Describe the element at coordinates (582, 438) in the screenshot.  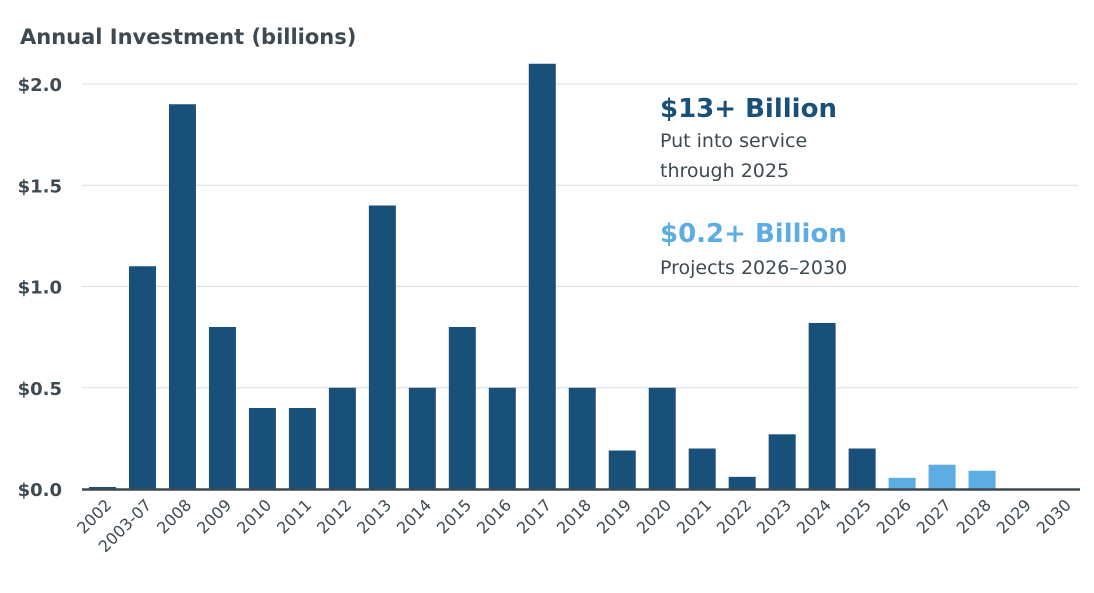
I see `bar-2018` at that location.